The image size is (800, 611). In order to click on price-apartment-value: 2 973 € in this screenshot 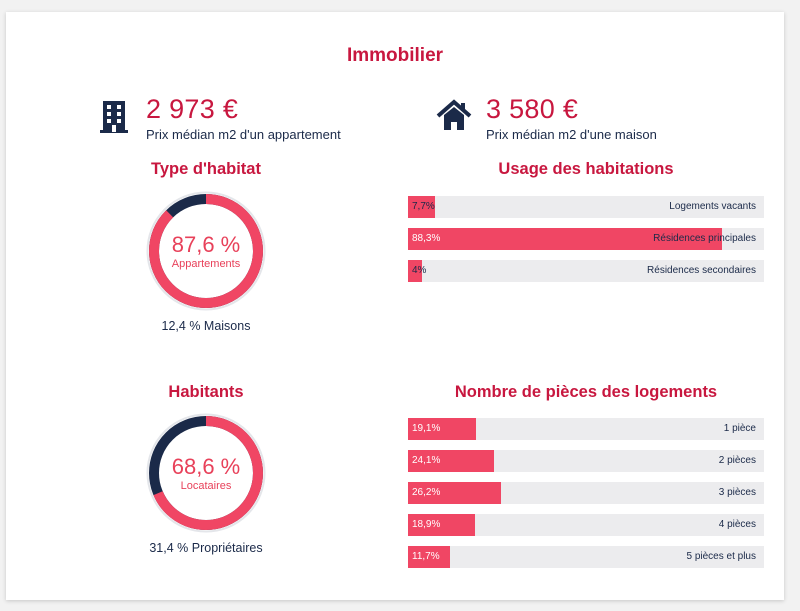, I will do `click(192, 109)`.